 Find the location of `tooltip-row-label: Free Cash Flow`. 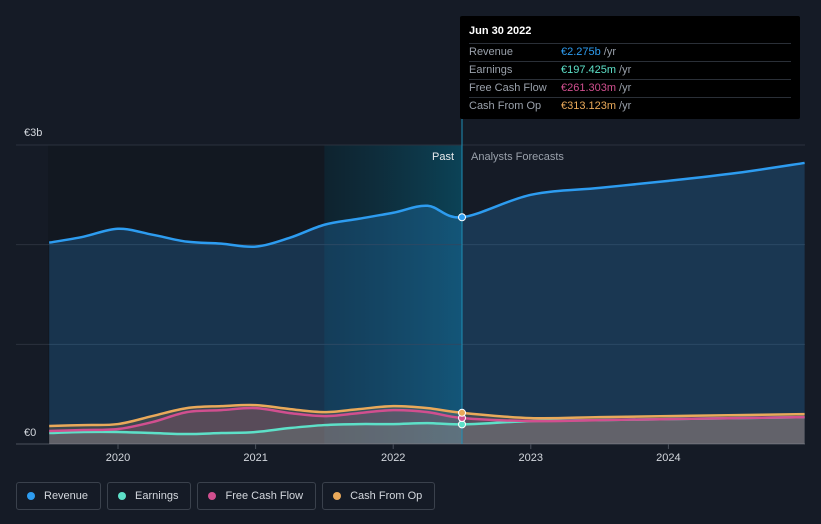

tooltip-row-label: Free Cash Flow is located at coordinates (508, 88).